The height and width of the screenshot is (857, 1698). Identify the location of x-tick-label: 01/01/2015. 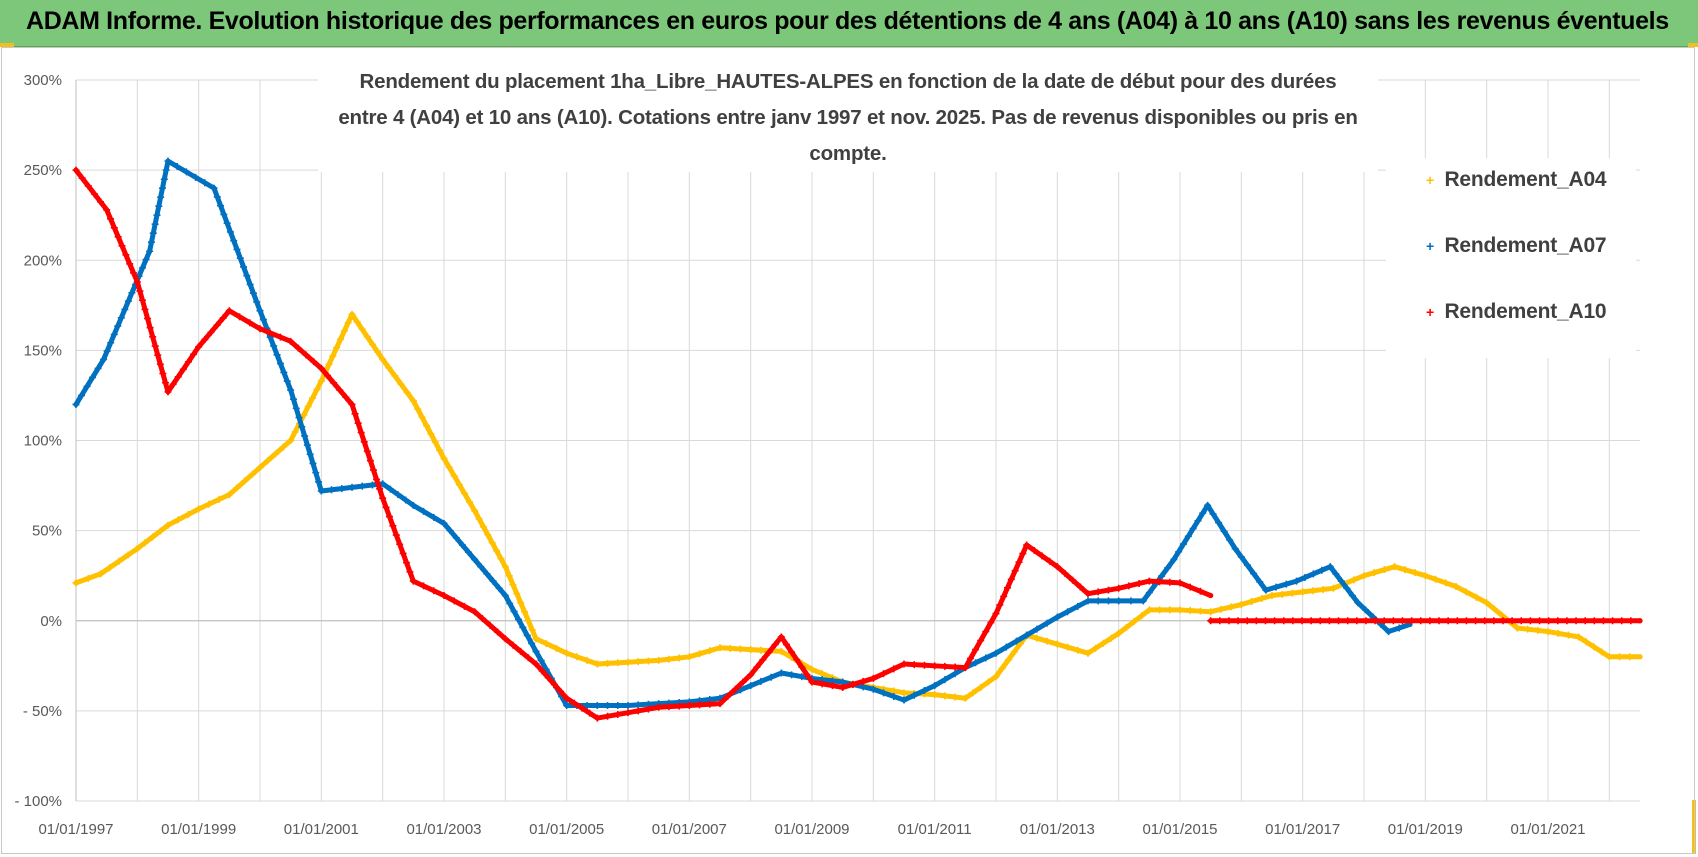
(1179, 829).